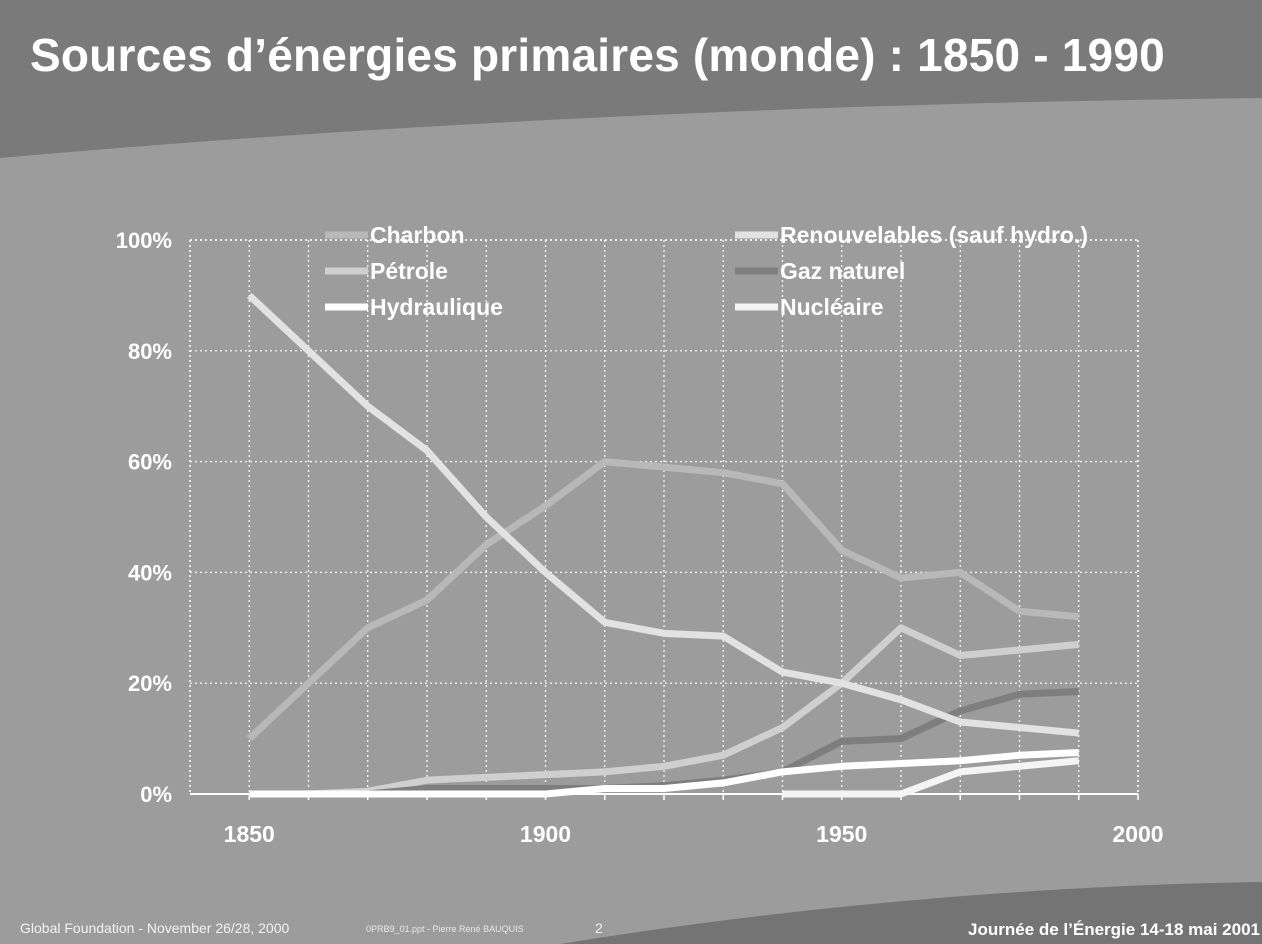  What do you see at coordinates (436, 307) in the screenshot?
I see `legend-label: Hydraulique` at bounding box center [436, 307].